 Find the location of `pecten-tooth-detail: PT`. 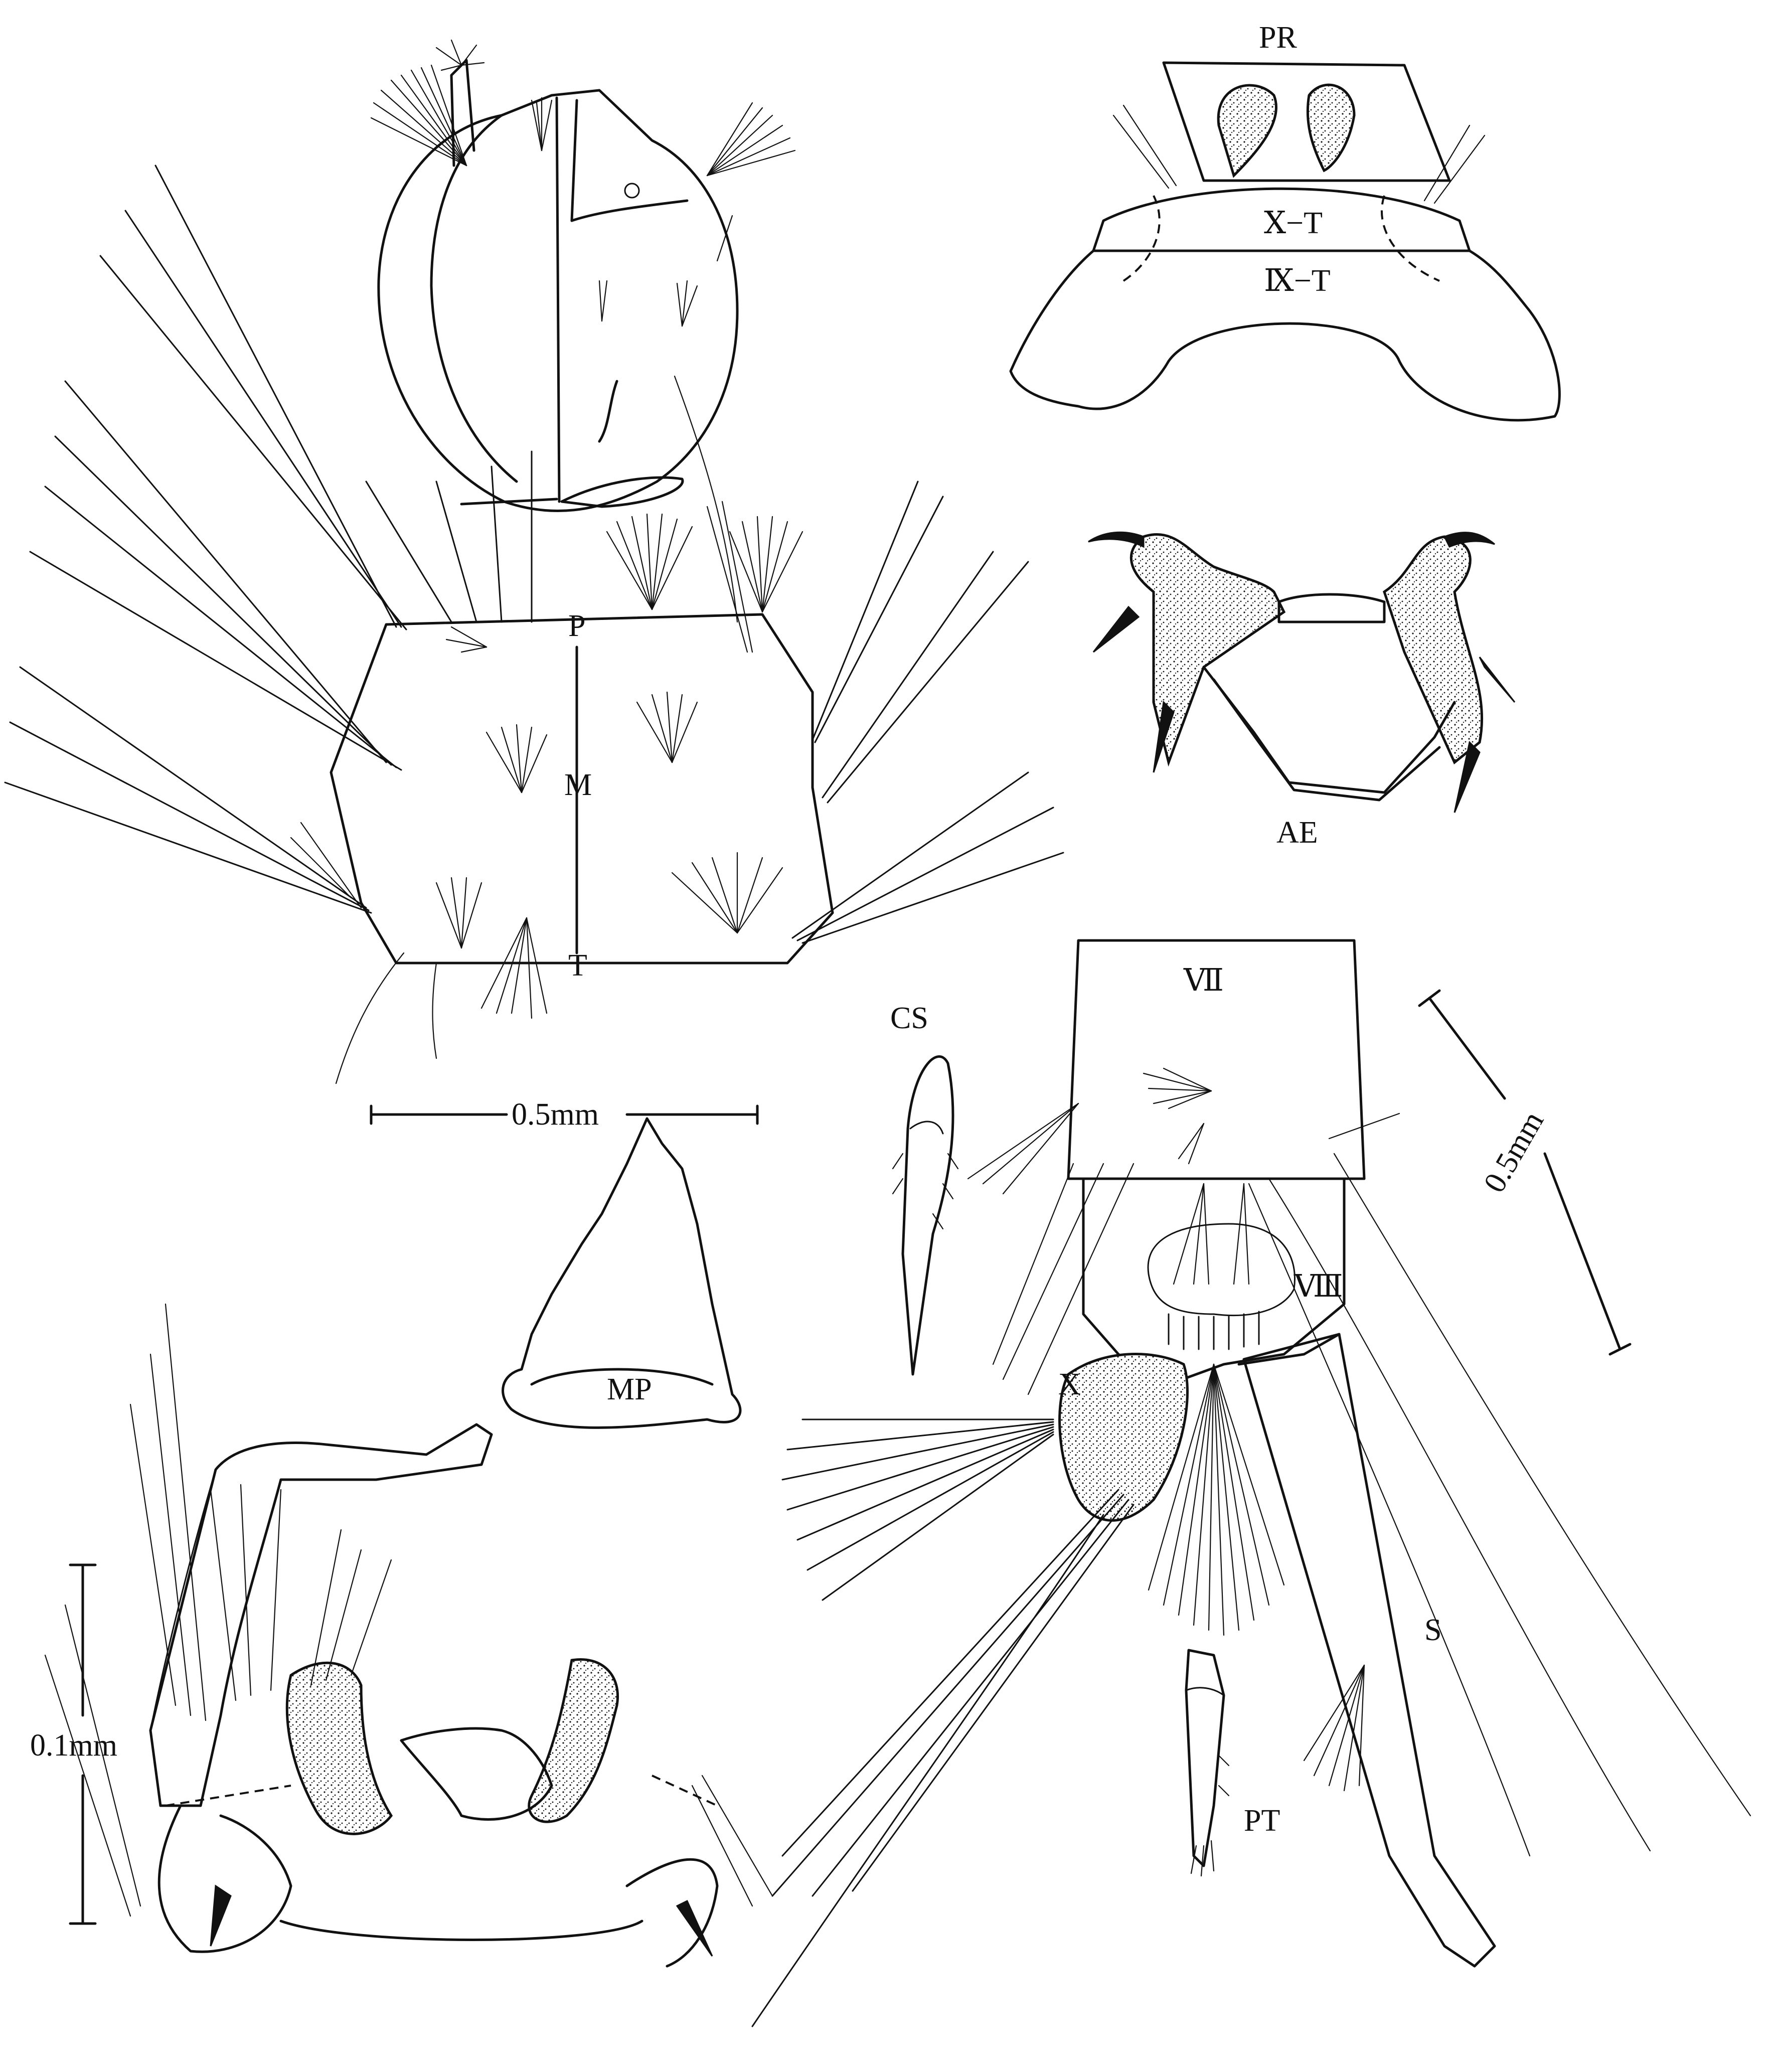

pecten-tooth-detail: PT is located at coordinates (1232, 1763).